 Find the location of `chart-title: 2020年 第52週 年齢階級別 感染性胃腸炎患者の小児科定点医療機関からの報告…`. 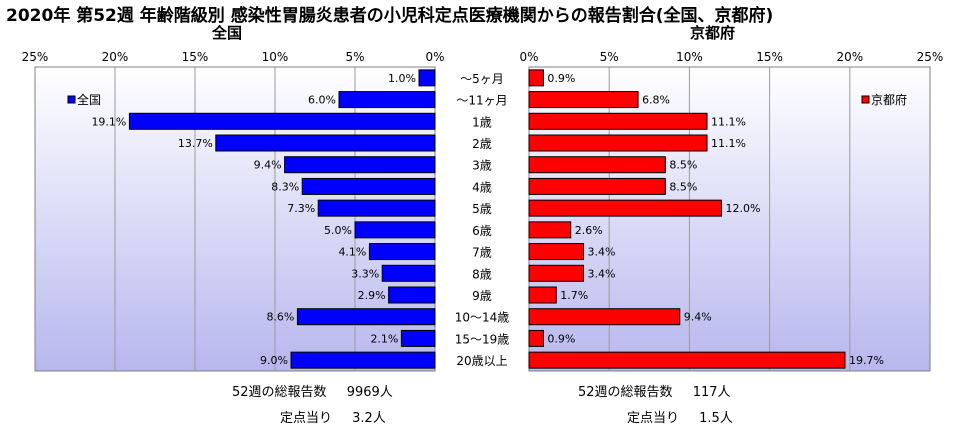

chart-title: 2020年 第52週 年齢階級別 感染性胃腸炎患者の小児科定点医療機関からの報告… is located at coordinates (390, 16).